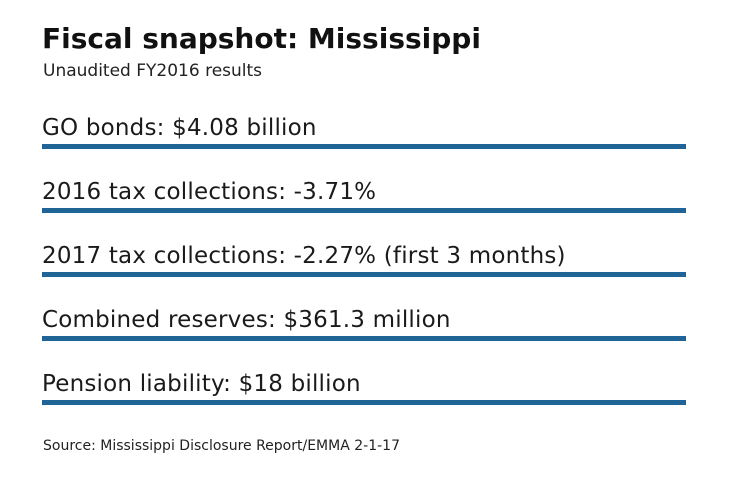 This screenshot has width=740, height=482. I want to click on fact-text: 2016 tax collections: -3.71%, so click(209, 192).